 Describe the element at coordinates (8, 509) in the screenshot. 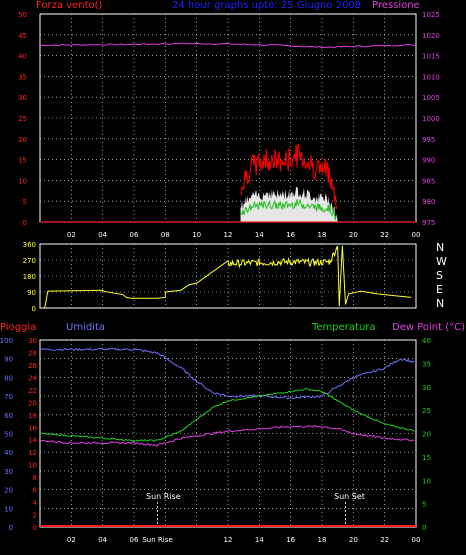

I see `humidity-tick-label: 10` at that location.